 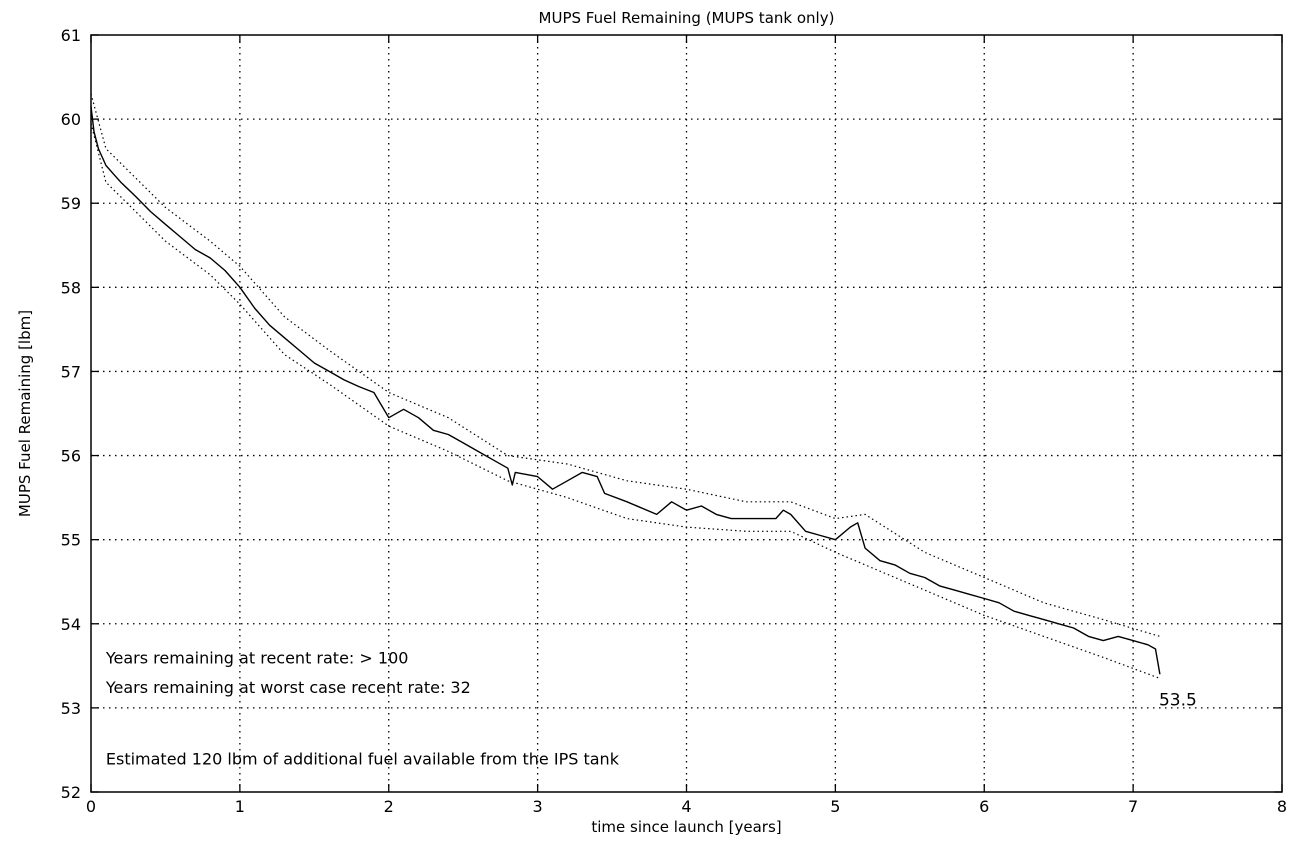 What do you see at coordinates (257, 657) in the screenshot?
I see `annotation-text: Years remaining at recent rate: > 100` at bounding box center [257, 657].